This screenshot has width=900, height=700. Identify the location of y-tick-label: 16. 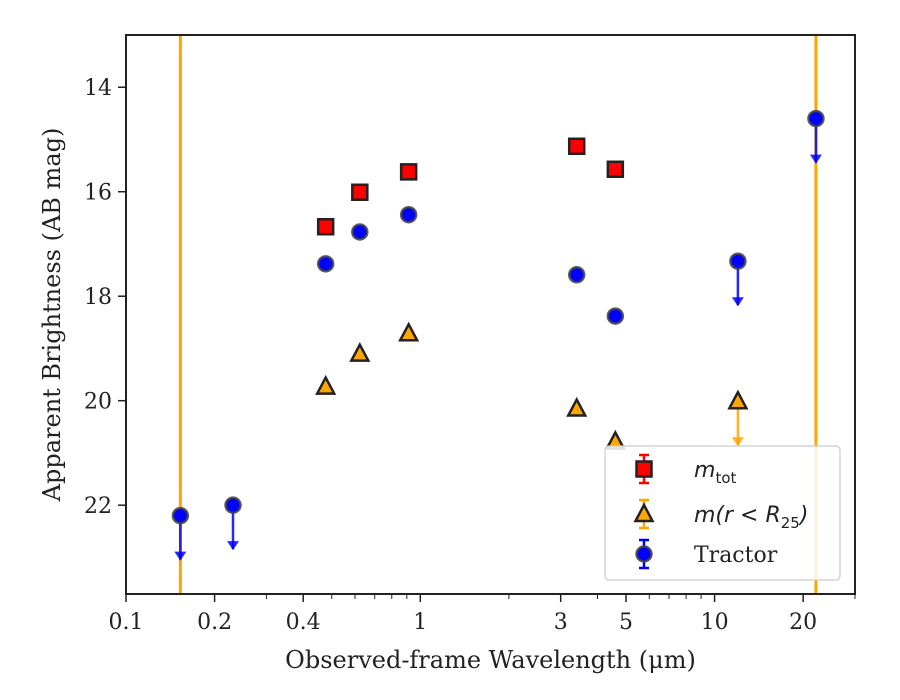
(98, 193).